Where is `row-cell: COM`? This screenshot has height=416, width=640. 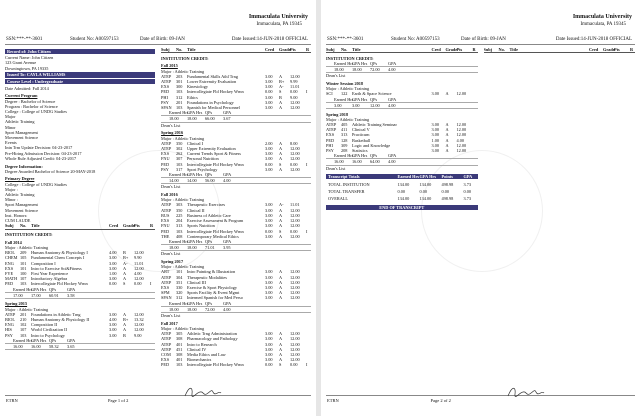 row-cell: COM is located at coordinates (166, 354).